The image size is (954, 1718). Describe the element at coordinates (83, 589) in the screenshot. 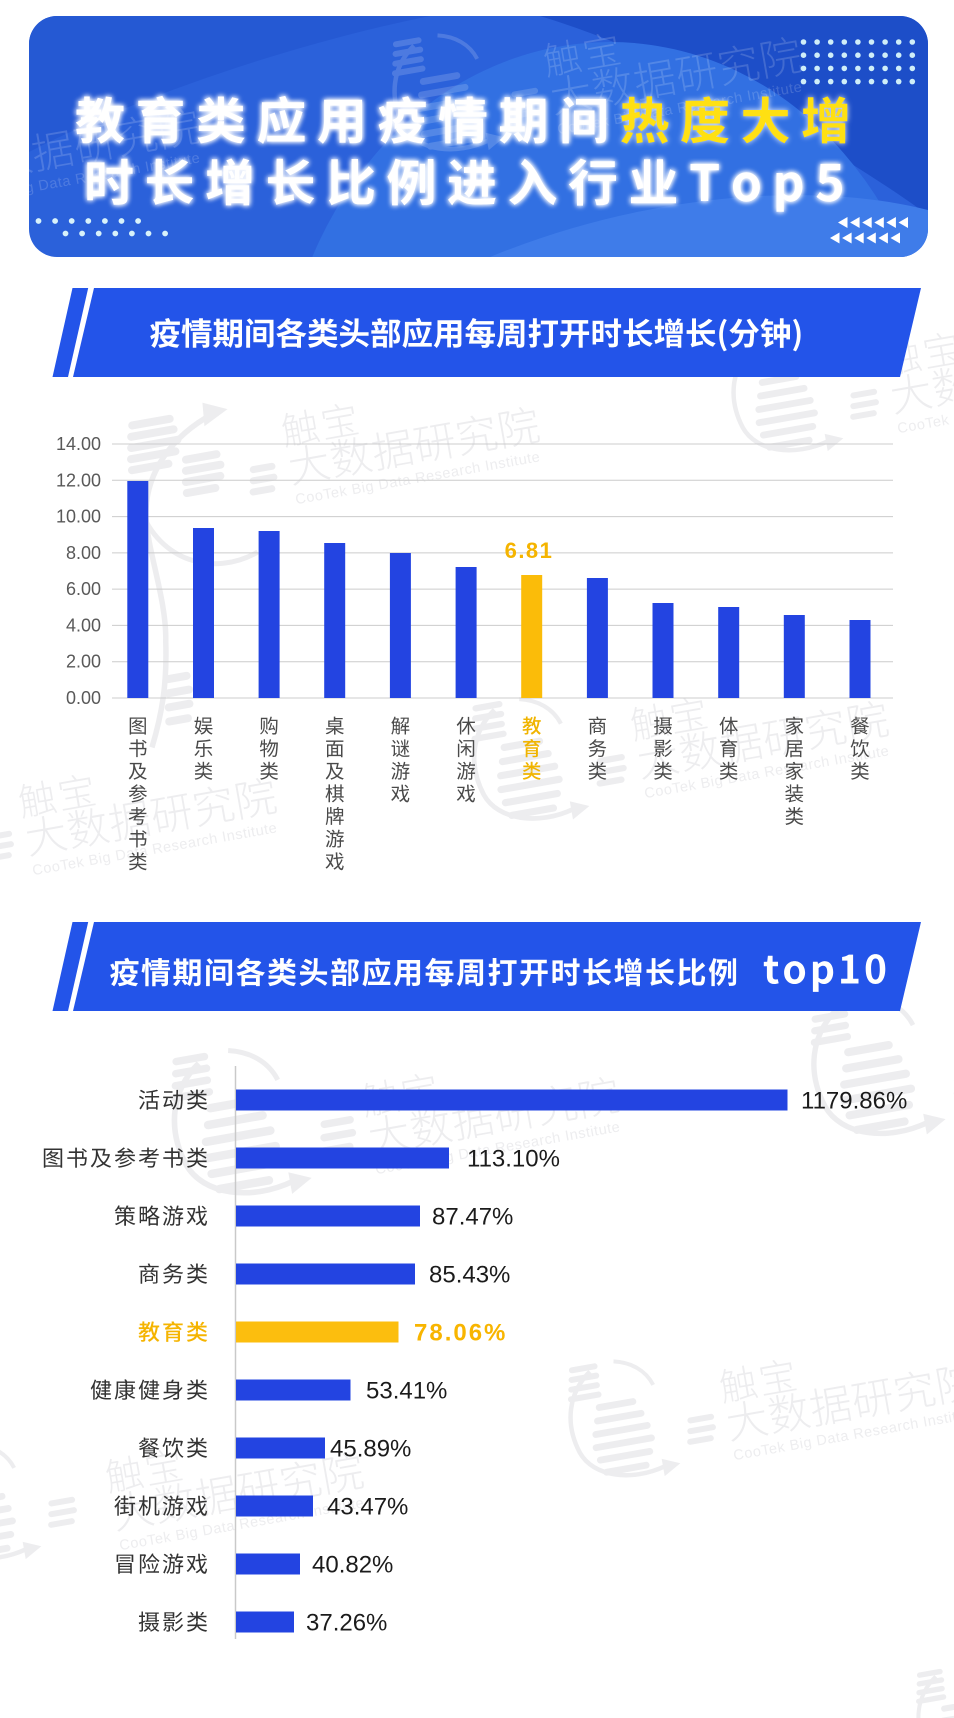

I see `svg-text: 6.00` at that location.